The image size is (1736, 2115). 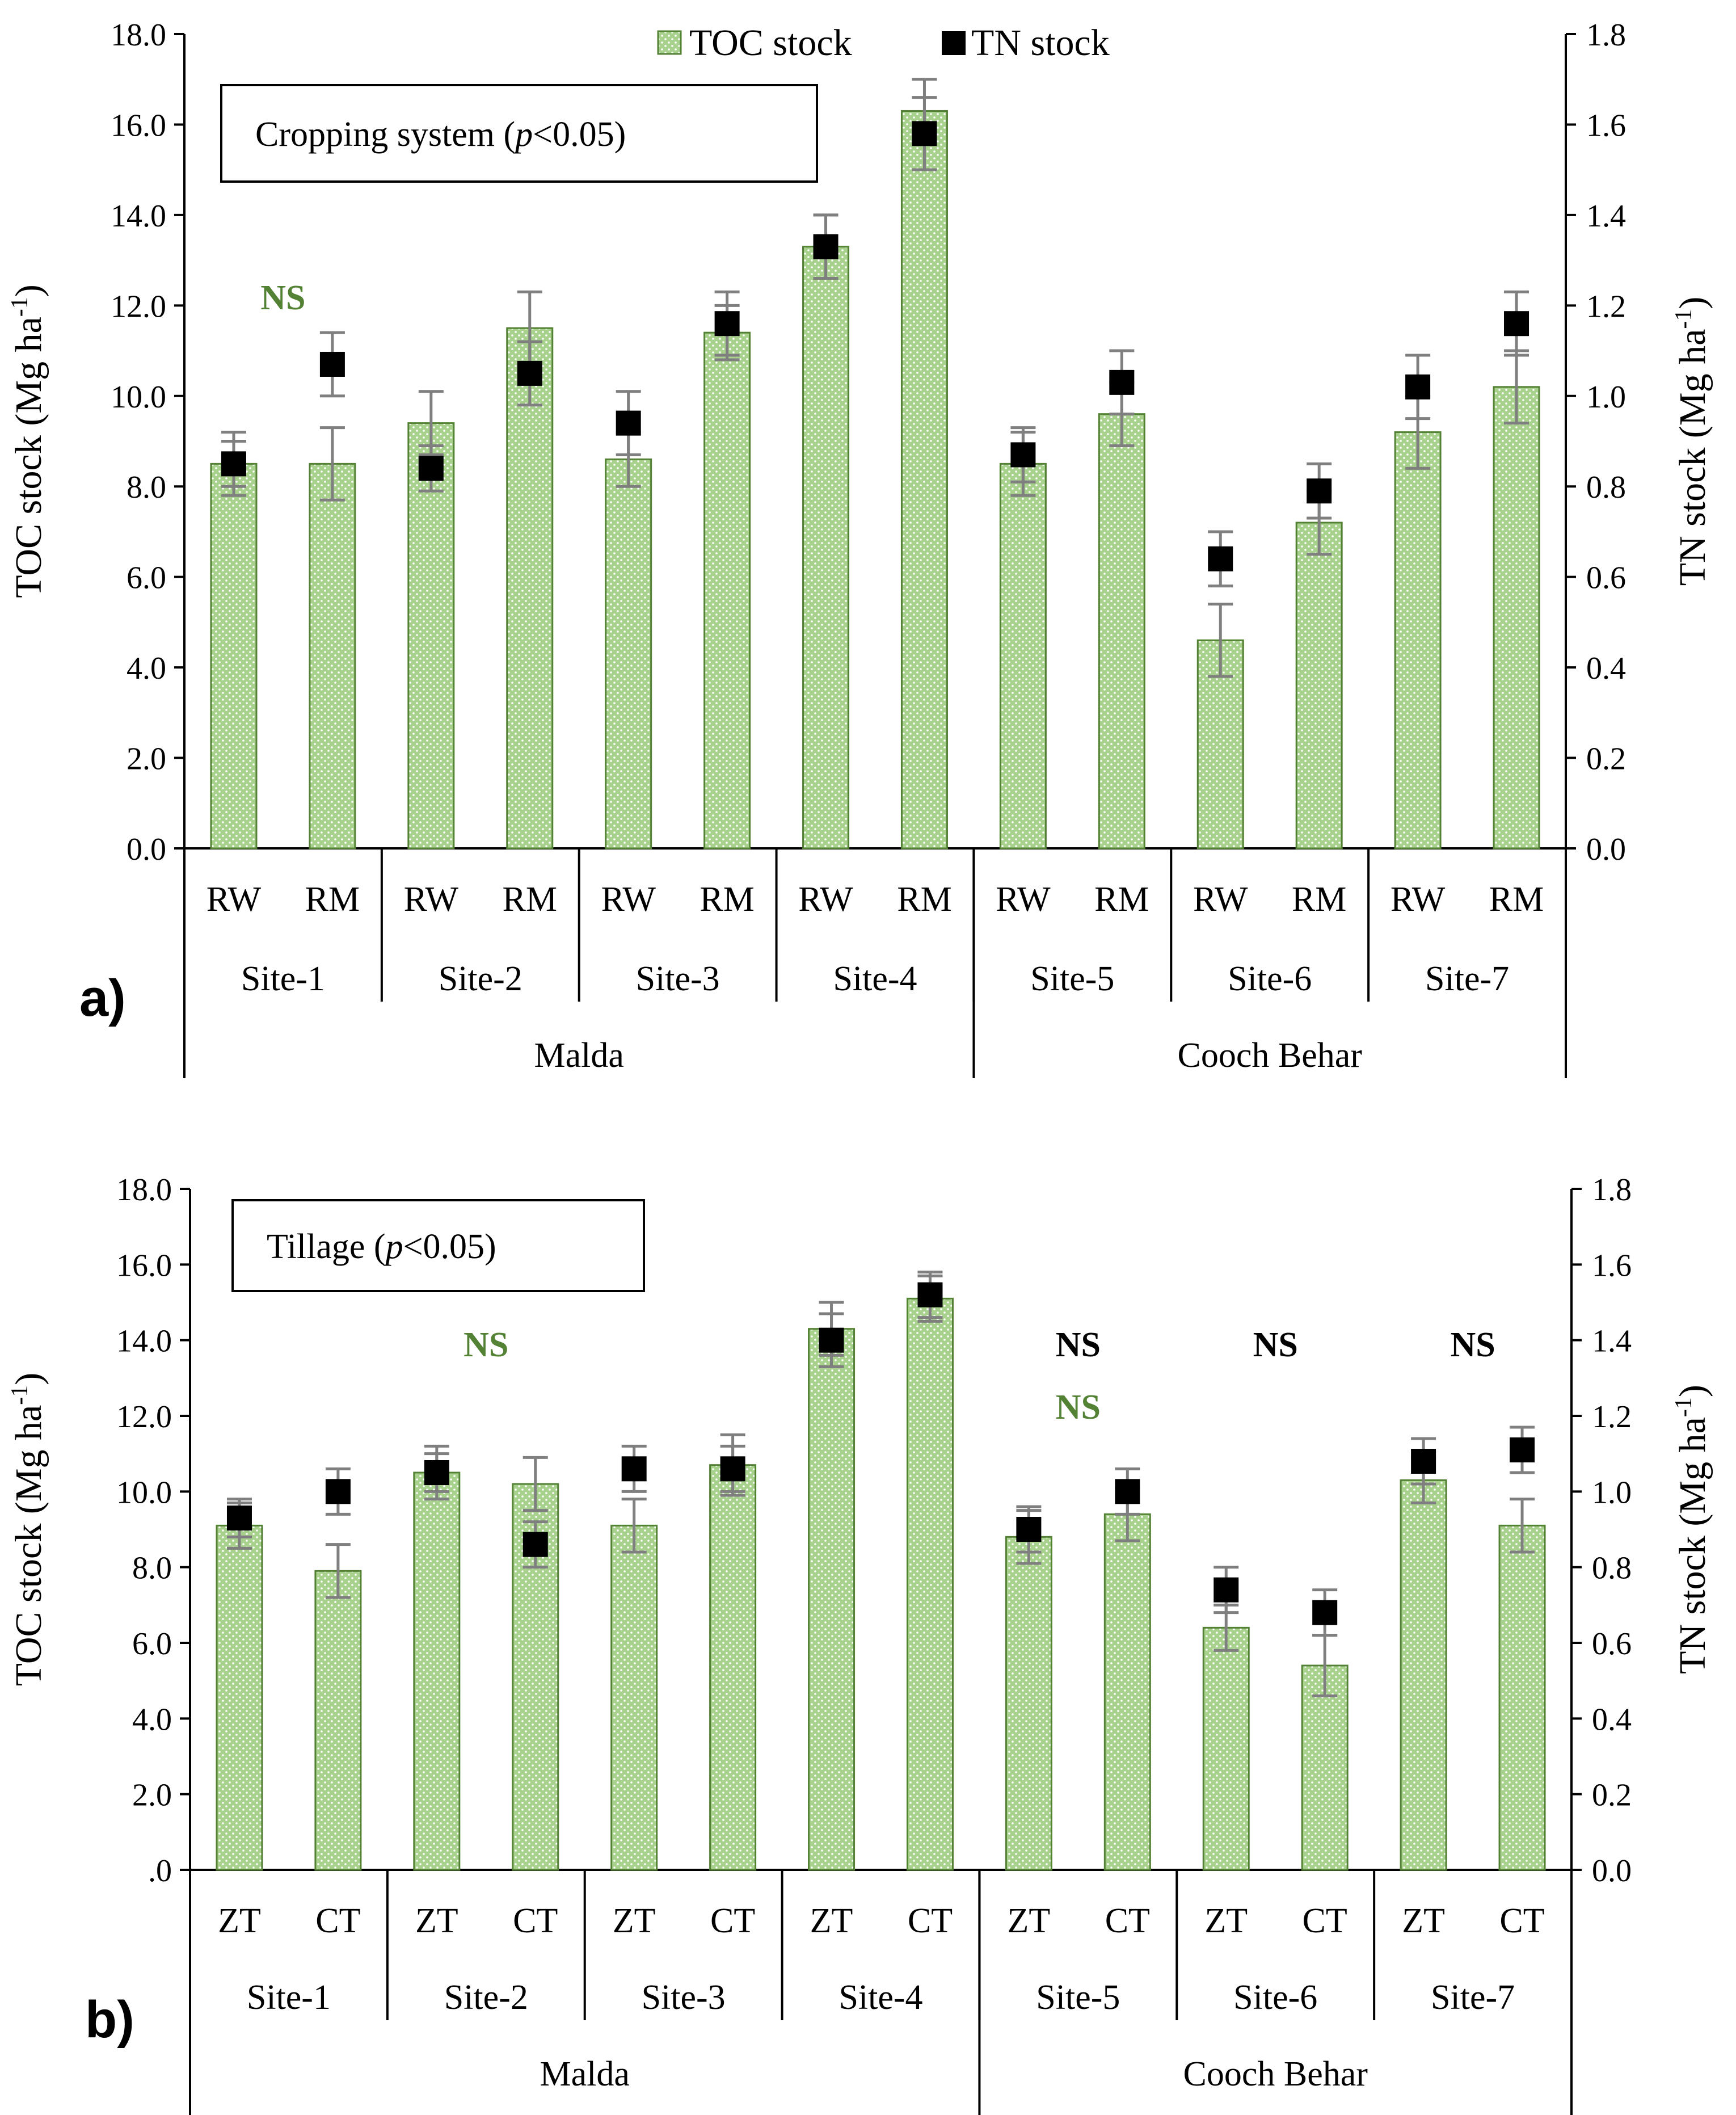 I want to click on site-label: Site-4, so click(x=880, y=1997).